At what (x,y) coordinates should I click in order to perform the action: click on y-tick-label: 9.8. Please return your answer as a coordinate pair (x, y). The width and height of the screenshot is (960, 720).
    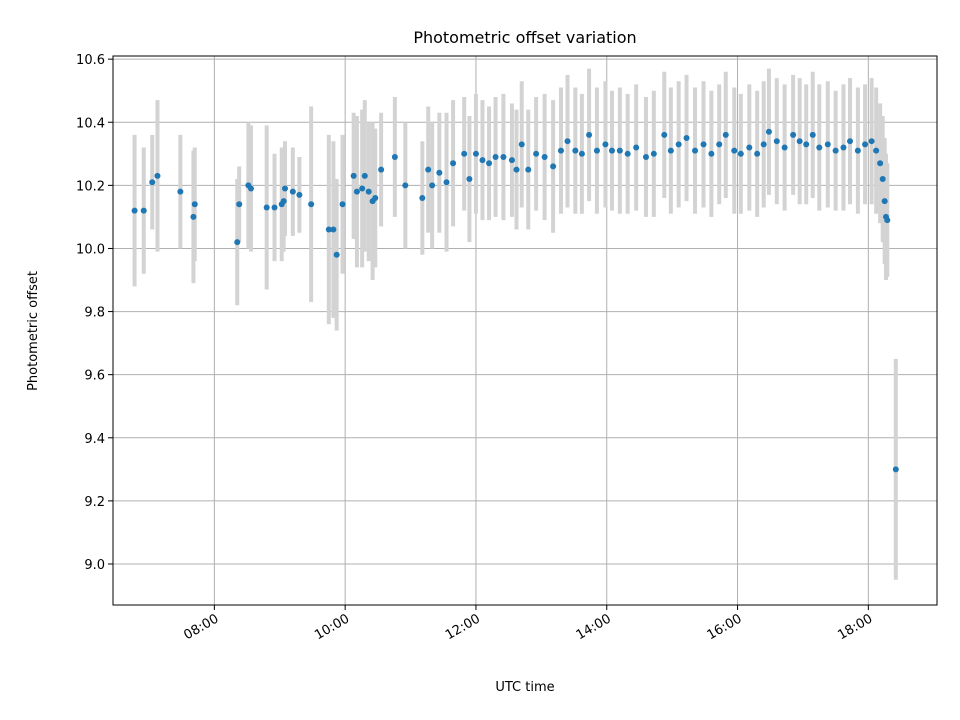
    Looking at the image, I should click on (94, 313).